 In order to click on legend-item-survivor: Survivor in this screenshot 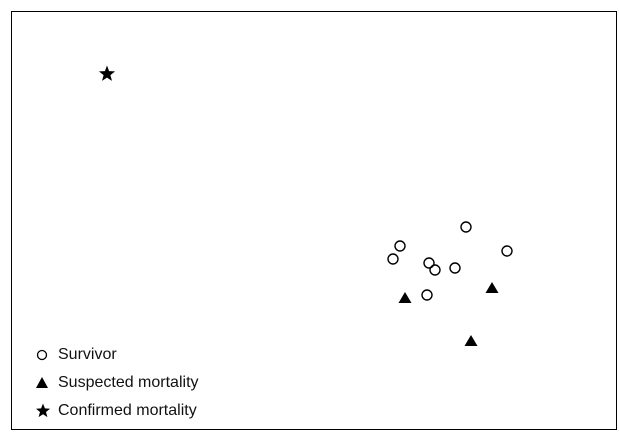, I will do `click(117, 355)`.